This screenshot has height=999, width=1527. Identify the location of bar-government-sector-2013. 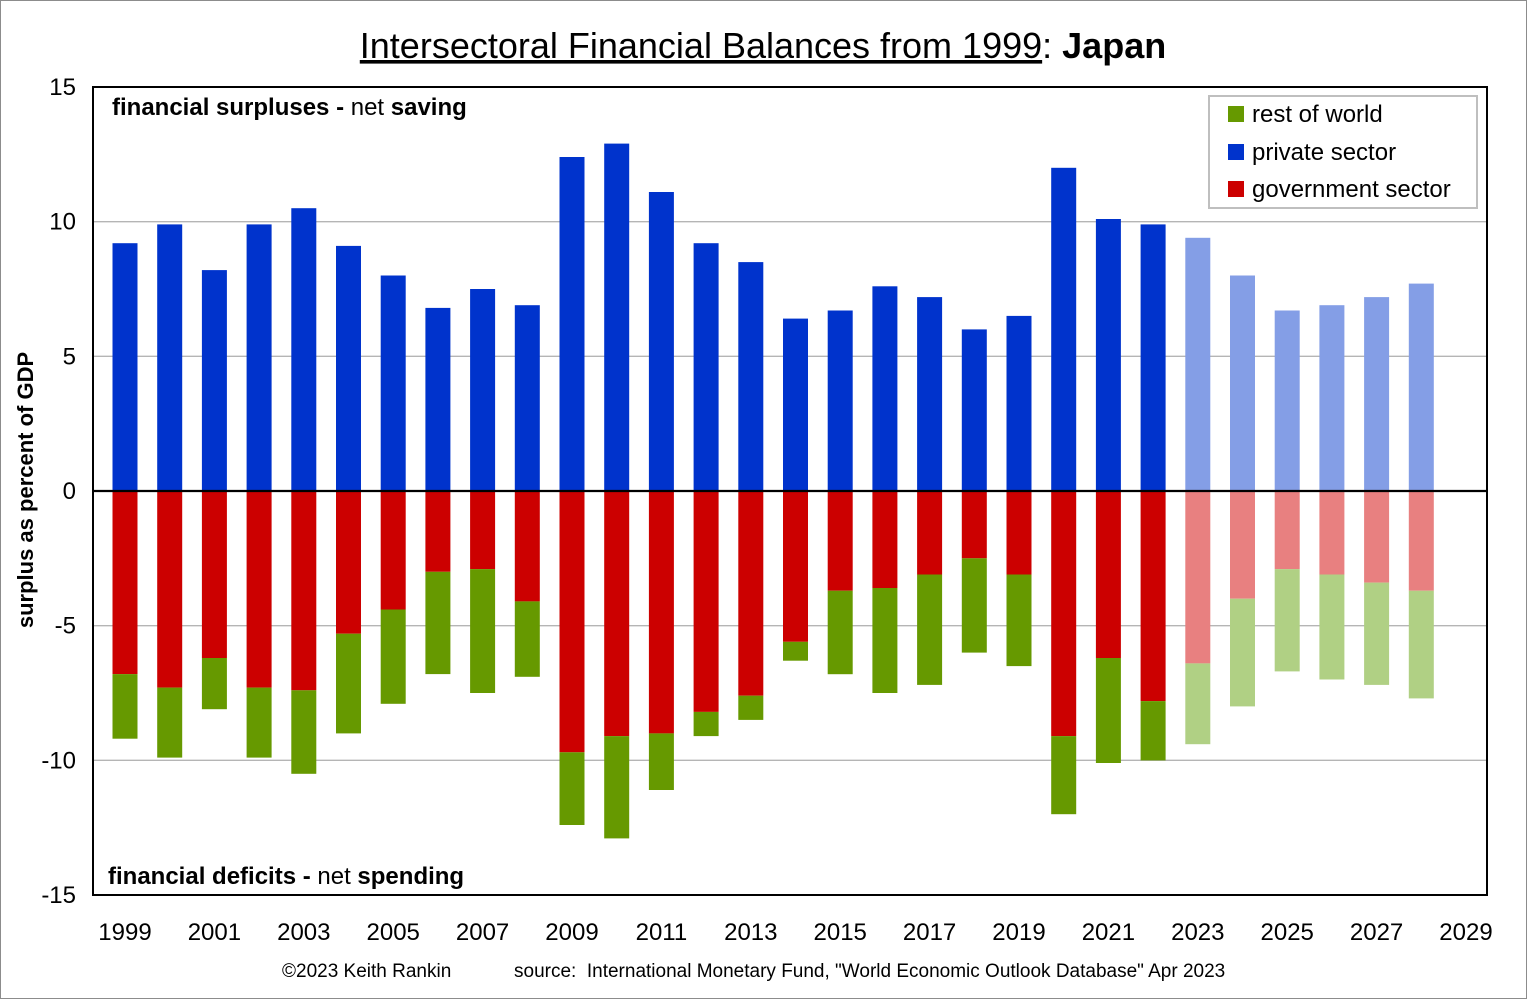
(751, 593).